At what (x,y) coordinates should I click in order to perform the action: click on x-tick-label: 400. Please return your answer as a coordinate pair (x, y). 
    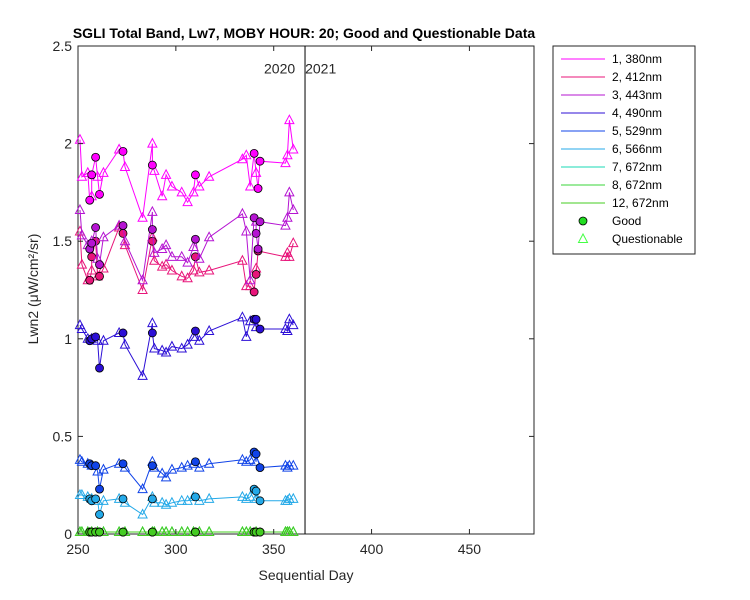
    Looking at the image, I should click on (372, 549).